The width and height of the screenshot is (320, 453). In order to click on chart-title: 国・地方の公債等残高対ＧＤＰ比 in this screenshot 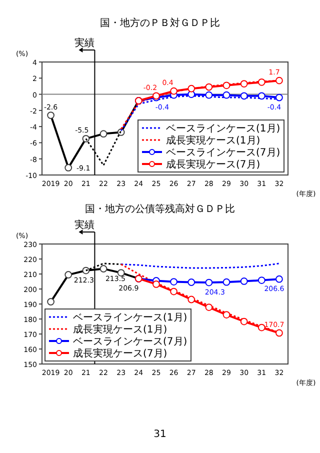, I will do `click(160, 209)`.